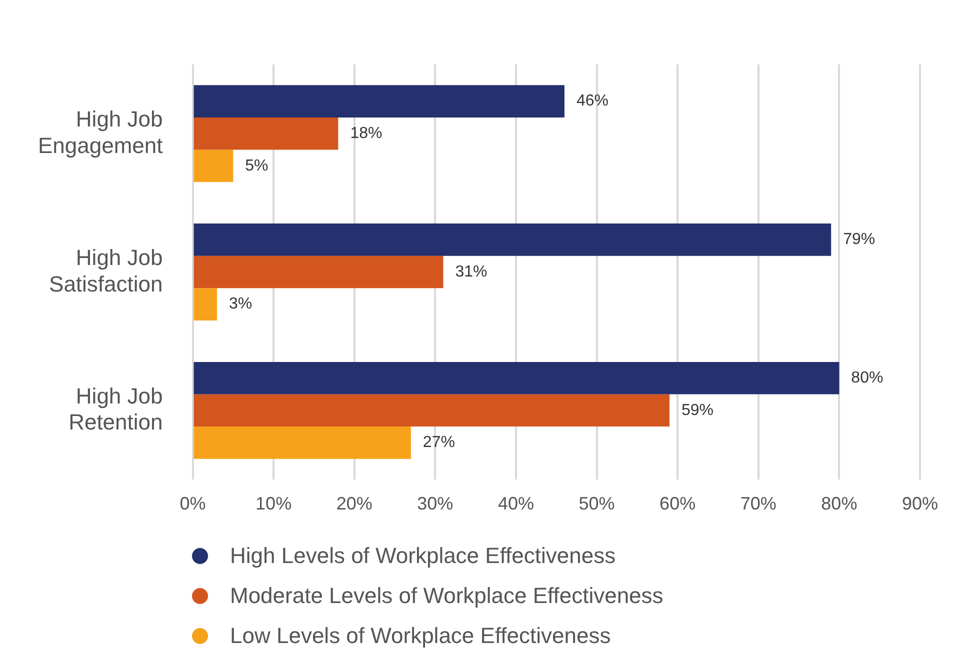 The height and width of the screenshot is (664, 960). Describe the element at coordinates (240, 304) in the screenshot. I see `data-label: 3%` at that location.